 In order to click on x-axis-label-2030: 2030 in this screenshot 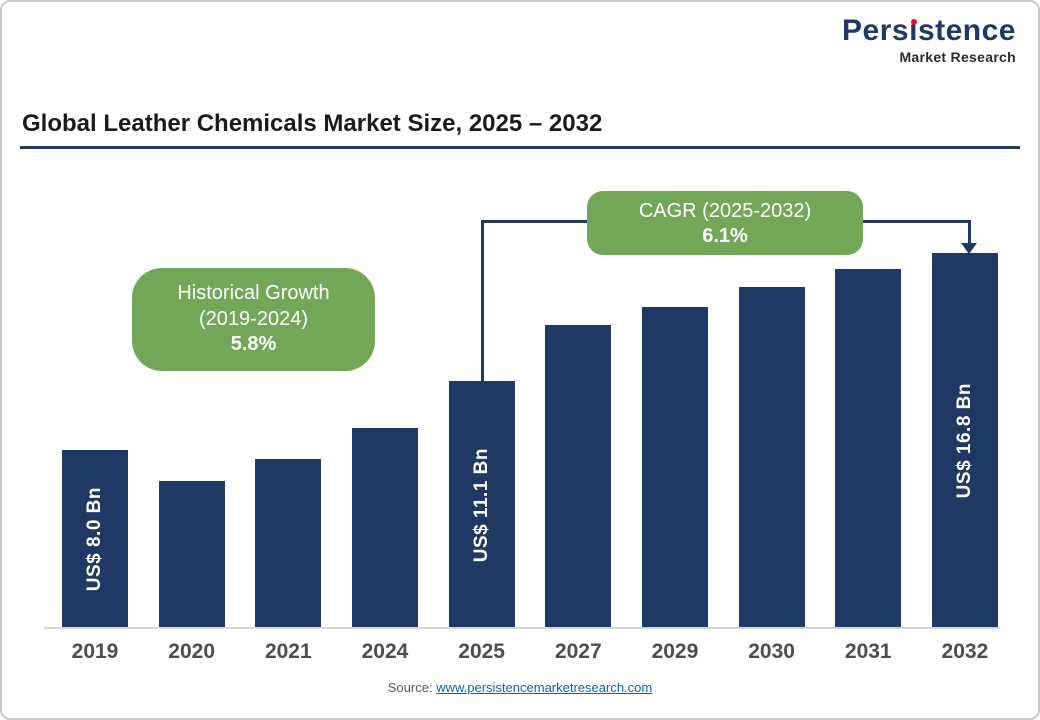, I will do `click(771, 651)`.